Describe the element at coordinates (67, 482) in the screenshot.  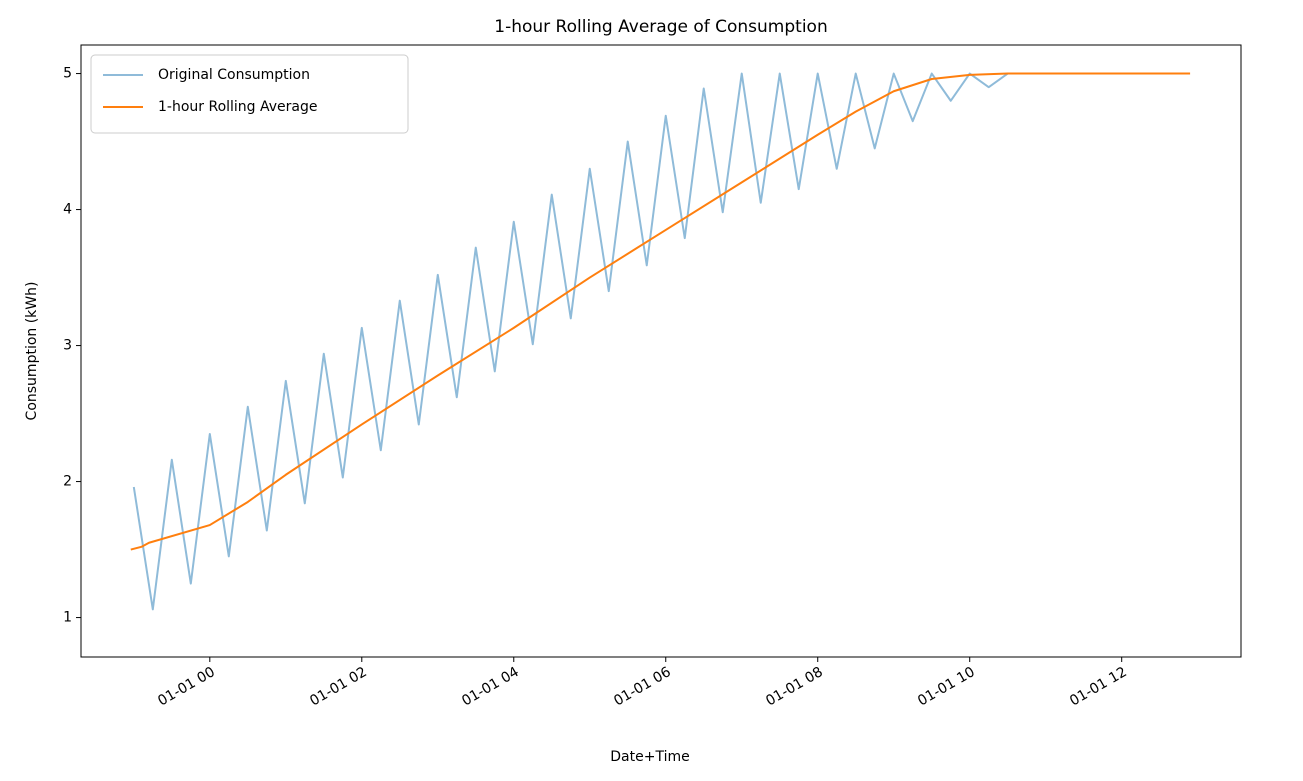
I see `y-tick-label: 2` at that location.